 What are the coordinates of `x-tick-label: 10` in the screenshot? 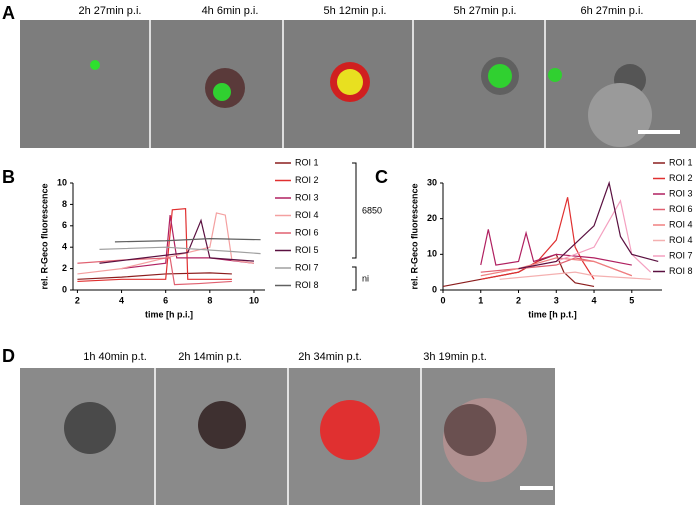 It's located at (254, 300).